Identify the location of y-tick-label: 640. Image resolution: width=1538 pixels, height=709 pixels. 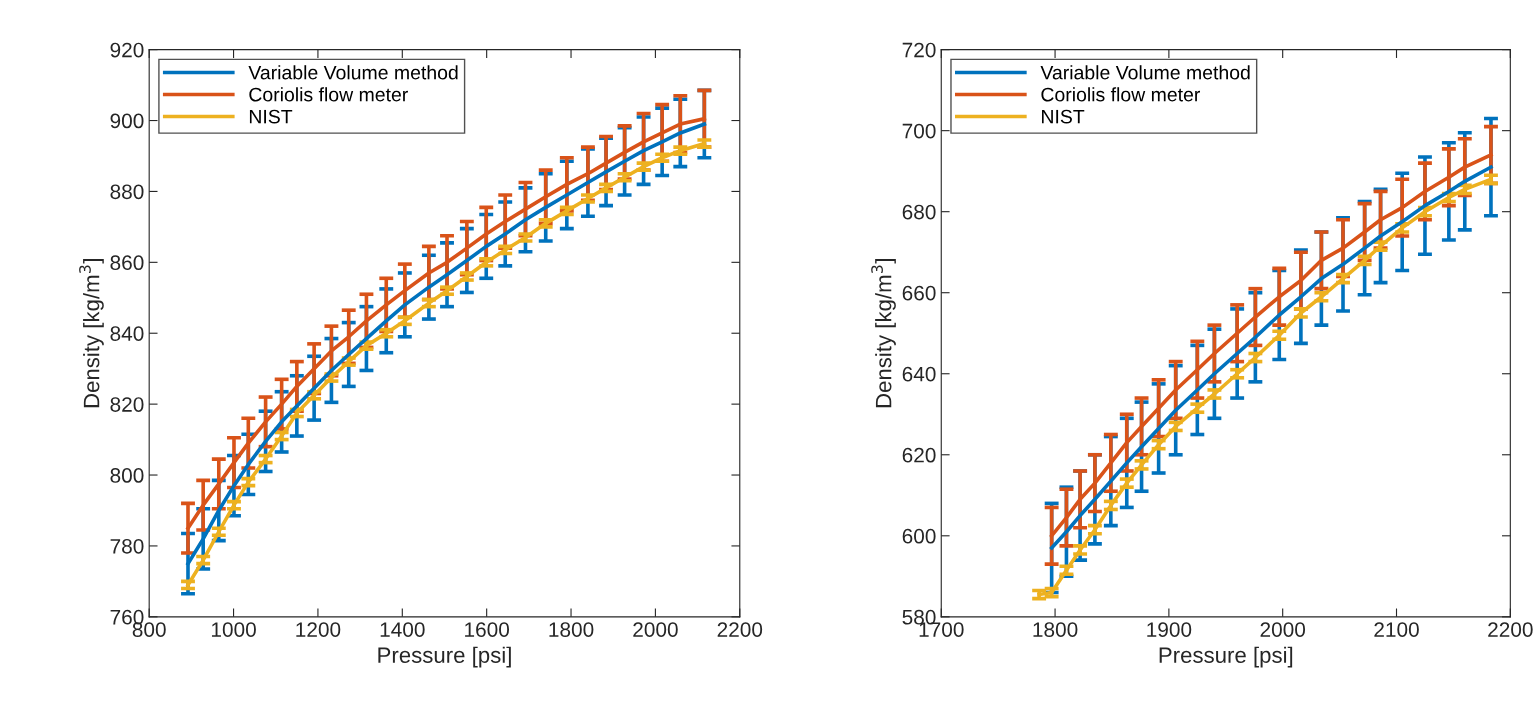
(919, 374).